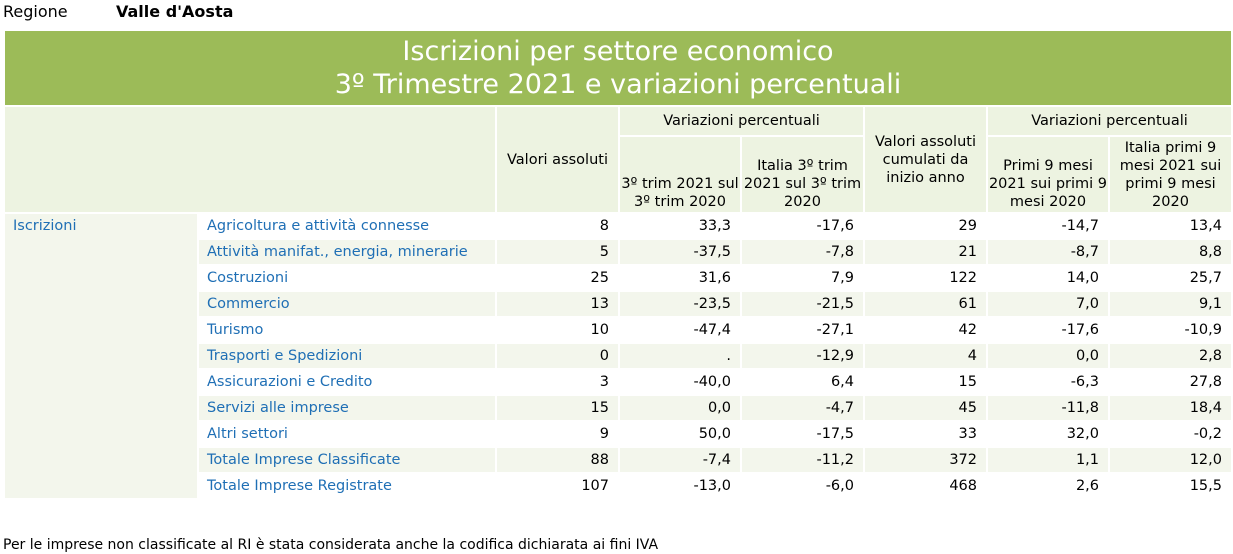  I want to click on cell-v1: 25, so click(557, 278).